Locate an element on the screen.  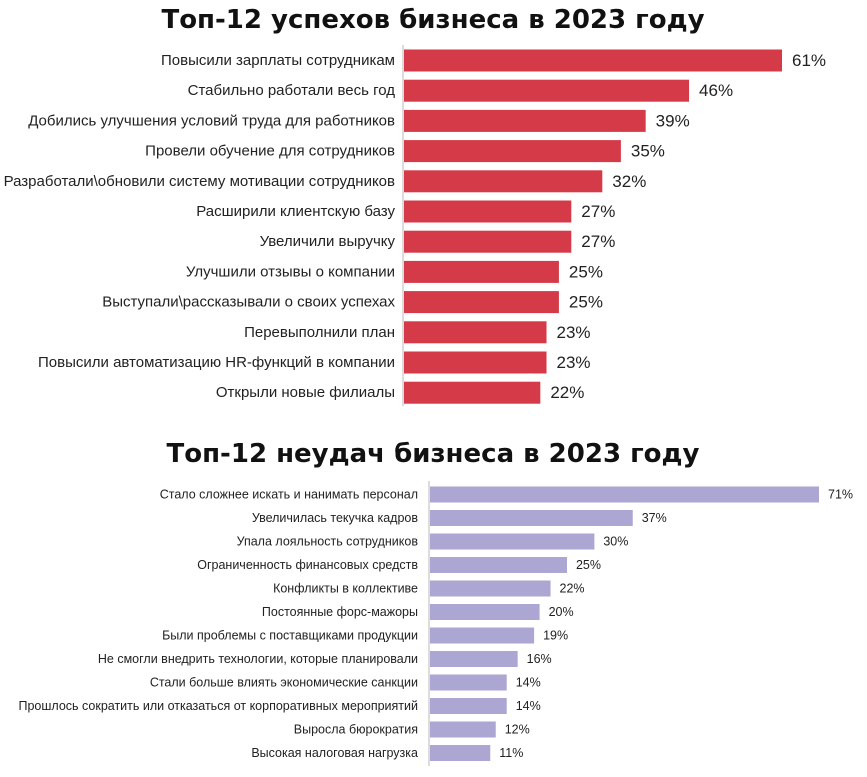
failure-category-label: Конфликты в коллективе is located at coordinates (345, 589).